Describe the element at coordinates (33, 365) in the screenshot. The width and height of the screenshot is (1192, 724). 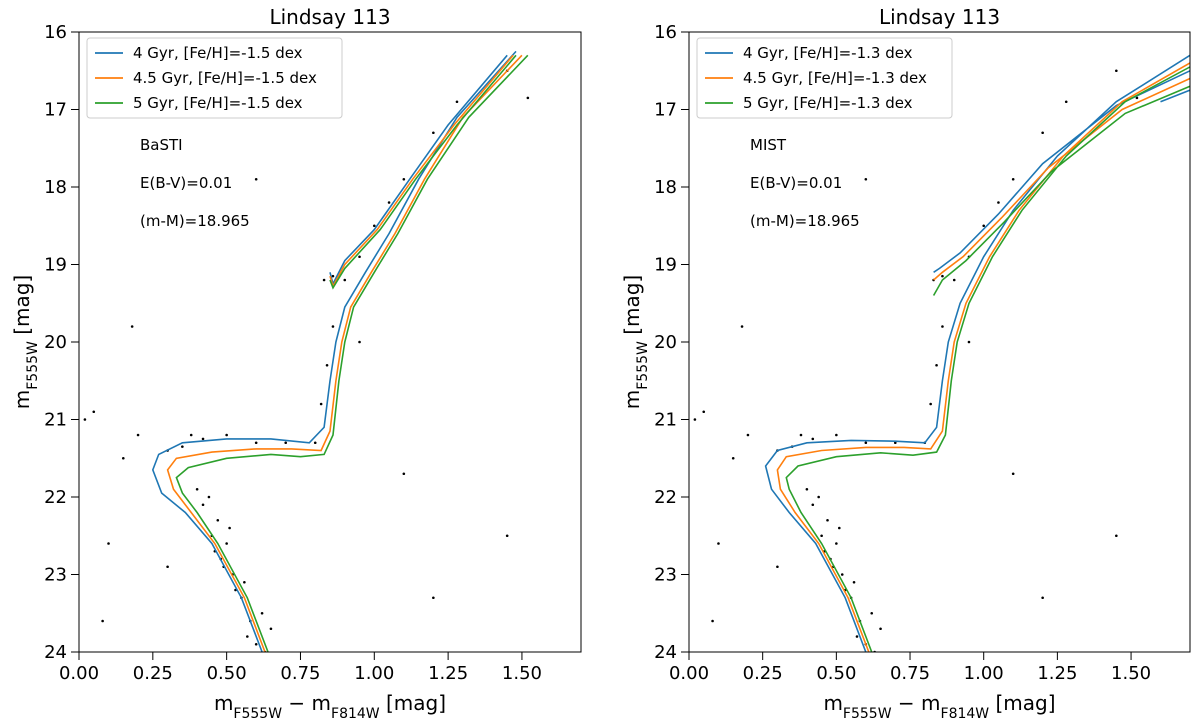
I see `y-axis-label-part: F555W` at that location.